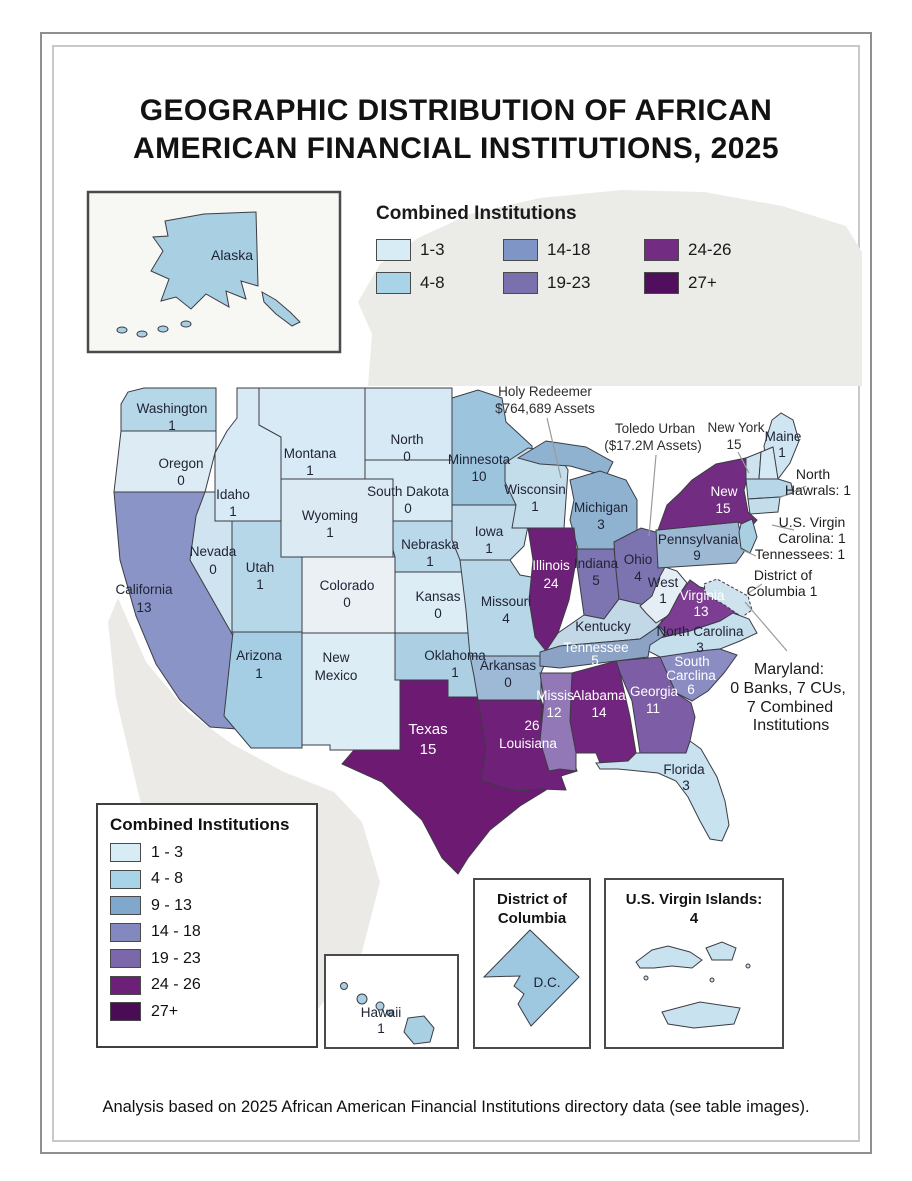 Image resolution: width=912 pixels, height=1181 pixels. What do you see at coordinates (701, 1015) in the screenshot?
I see `usvi-st-croix` at bounding box center [701, 1015].